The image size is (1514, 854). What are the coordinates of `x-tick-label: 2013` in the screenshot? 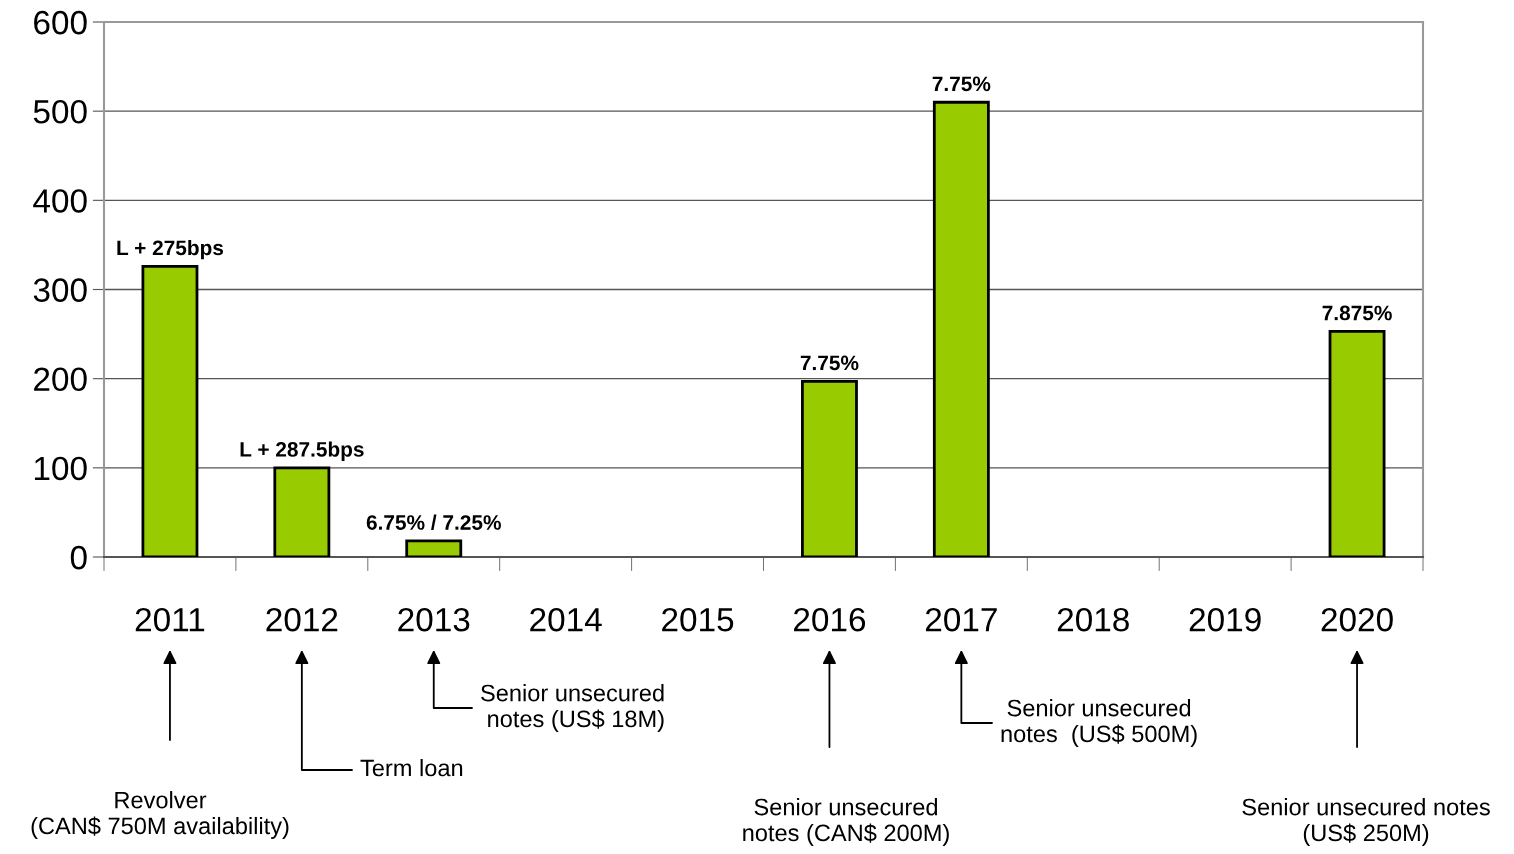 It's located at (434, 619).